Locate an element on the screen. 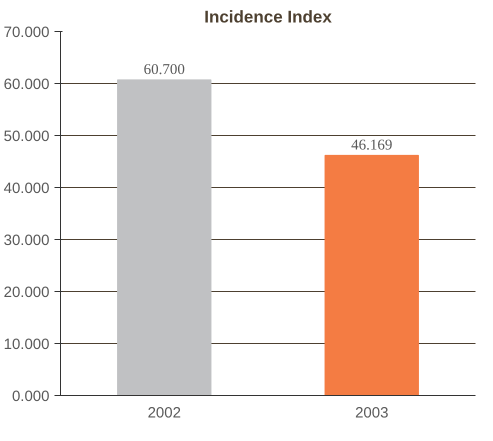 The image size is (493, 441). y-tick-label: 30.000 is located at coordinates (27, 240).